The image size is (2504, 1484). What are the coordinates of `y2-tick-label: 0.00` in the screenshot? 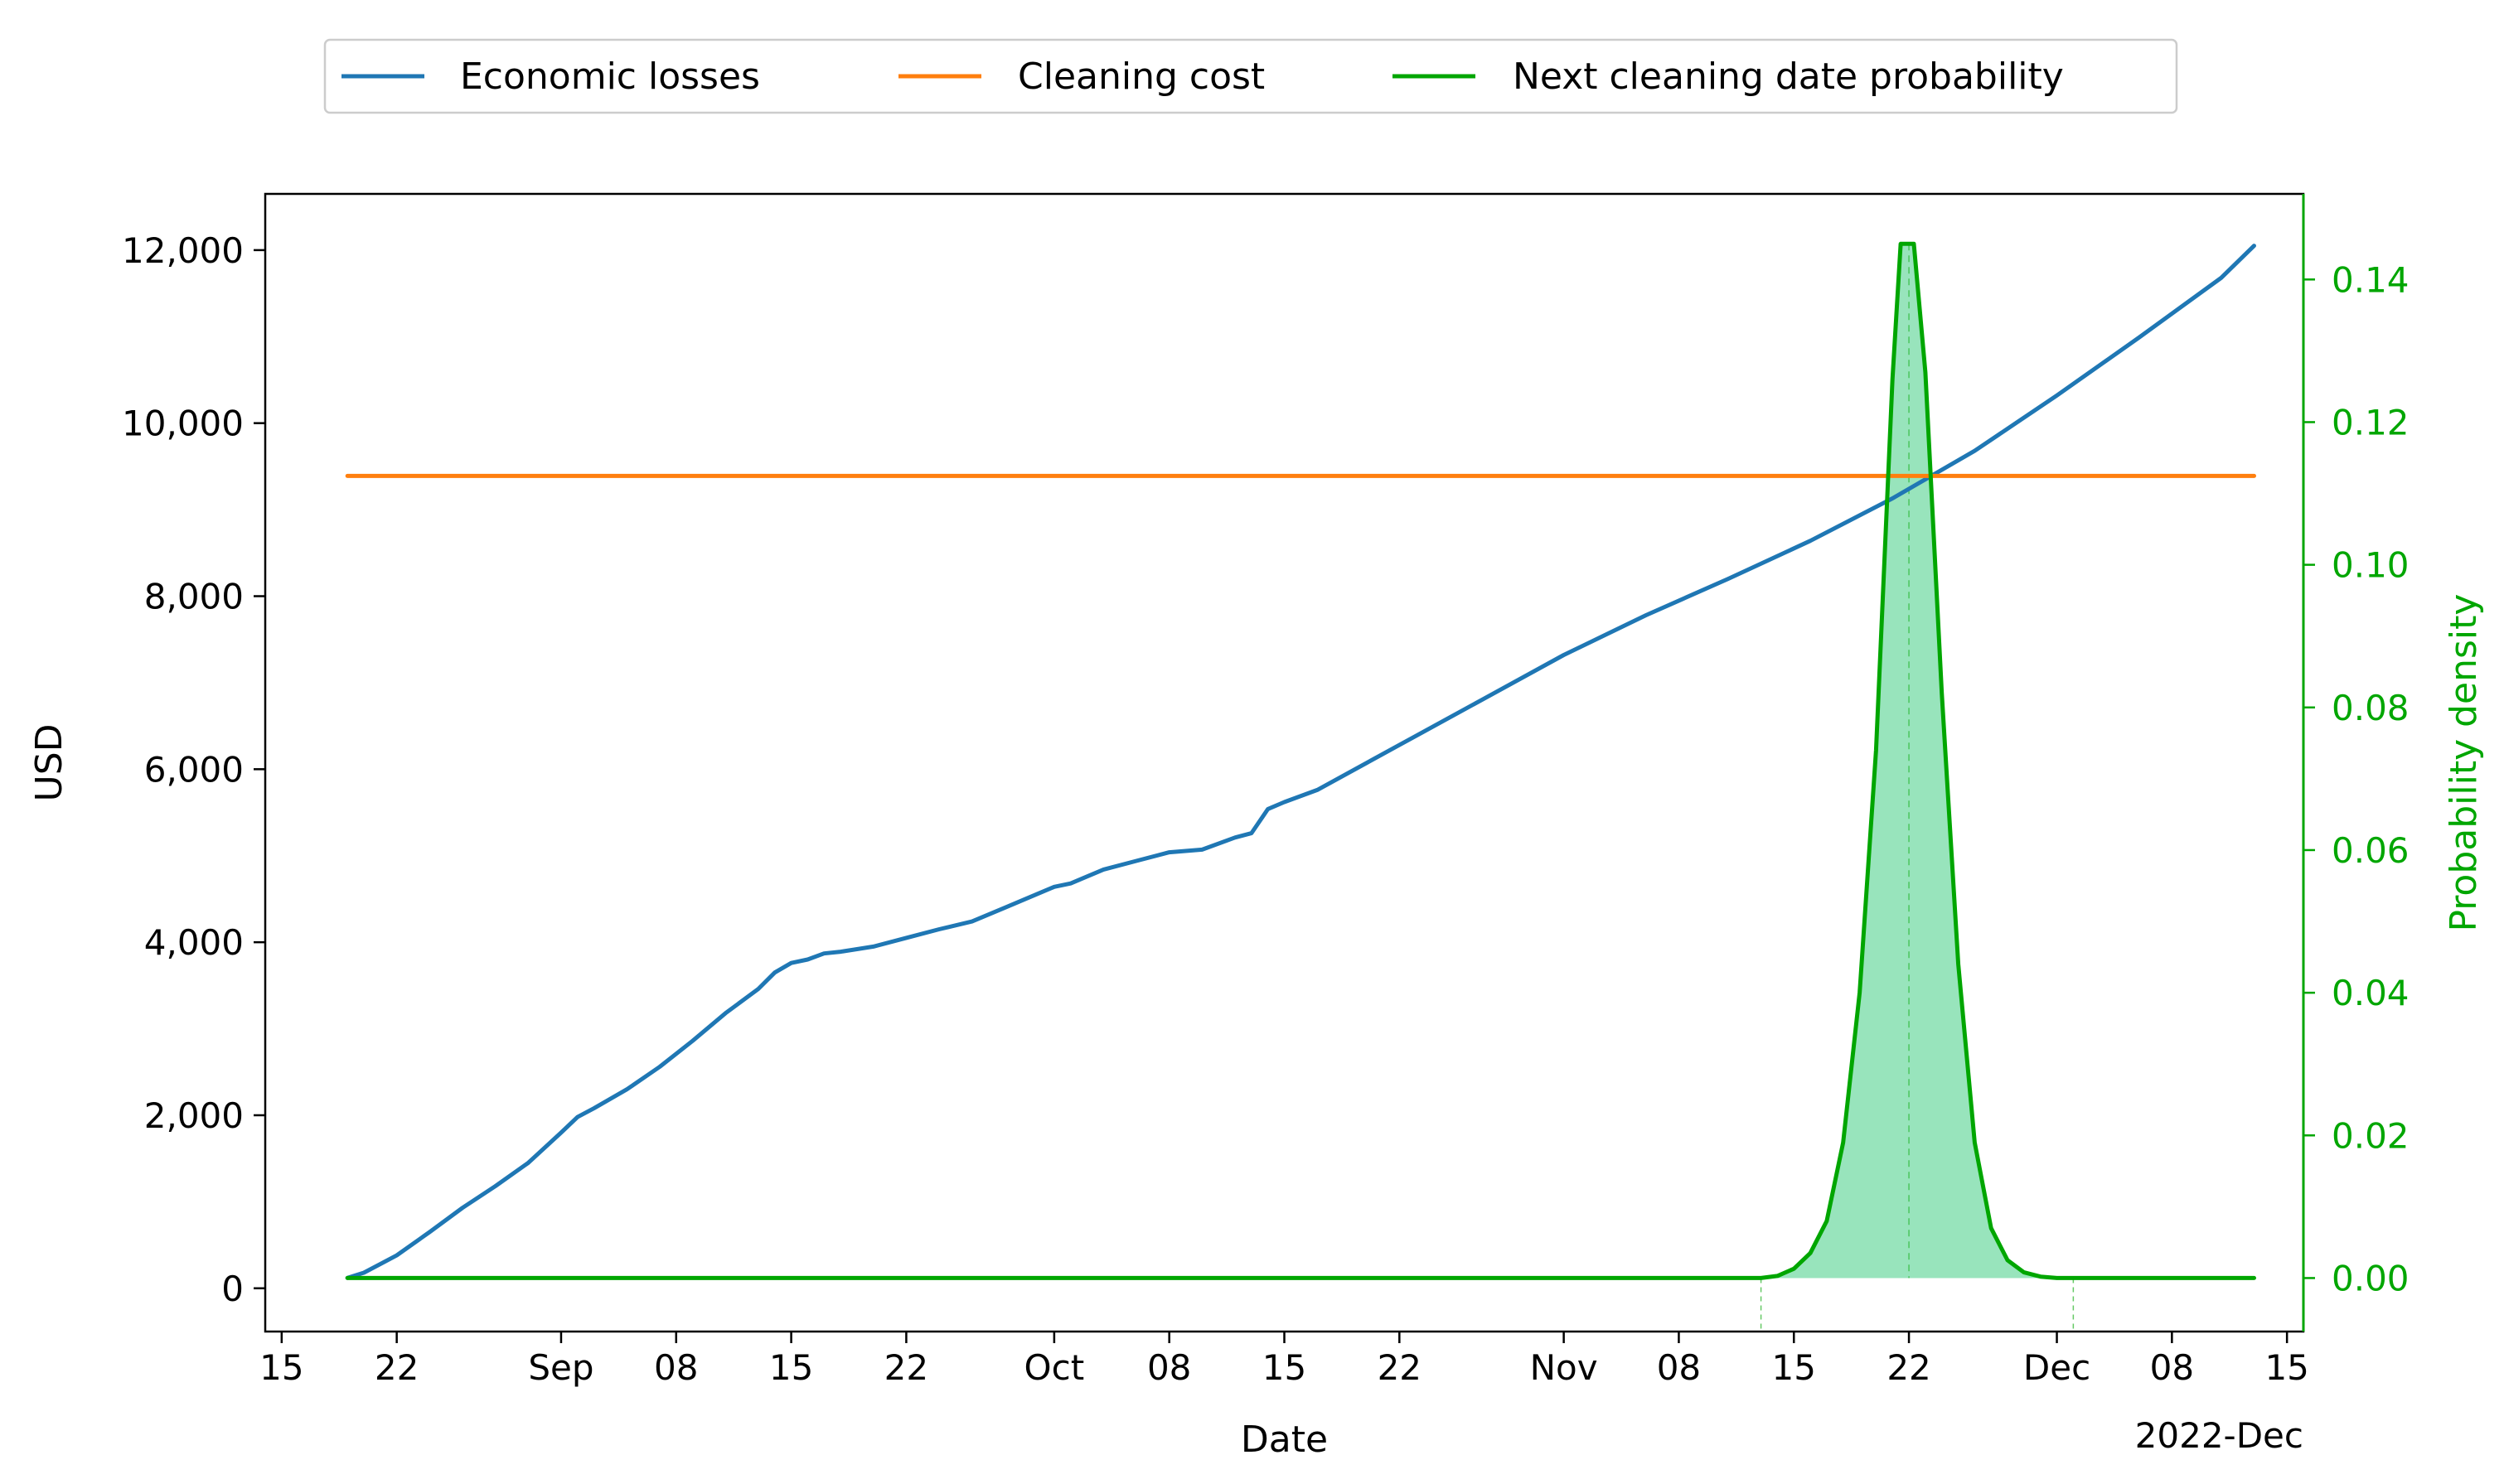 It's located at (2371, 1278).